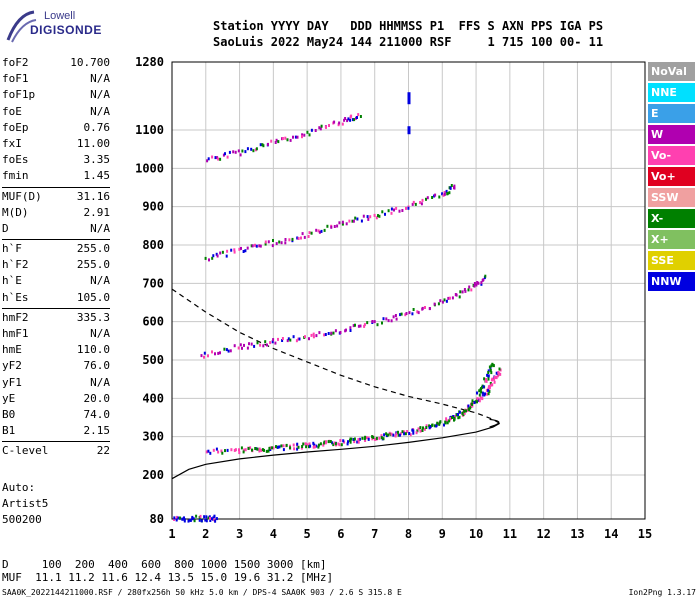  I want to click on param-row: h`Es 105.0, so click(56, 299).